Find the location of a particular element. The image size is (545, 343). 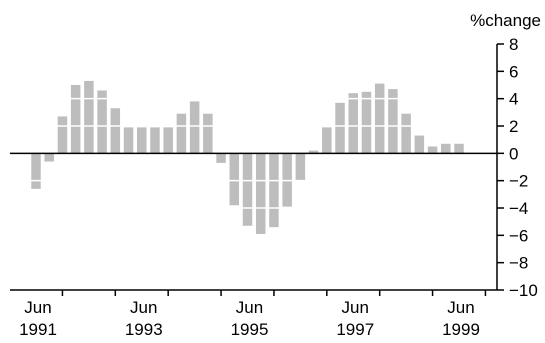

x-tick-label-year: 1995 is located at coordinates (250, 329).